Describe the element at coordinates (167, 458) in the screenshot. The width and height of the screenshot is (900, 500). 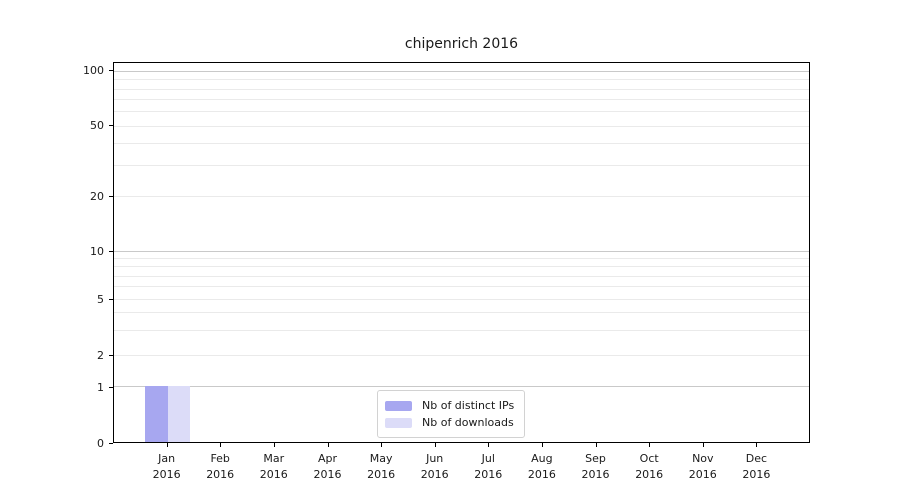
I see `x-tick-month: Jan` at that location.